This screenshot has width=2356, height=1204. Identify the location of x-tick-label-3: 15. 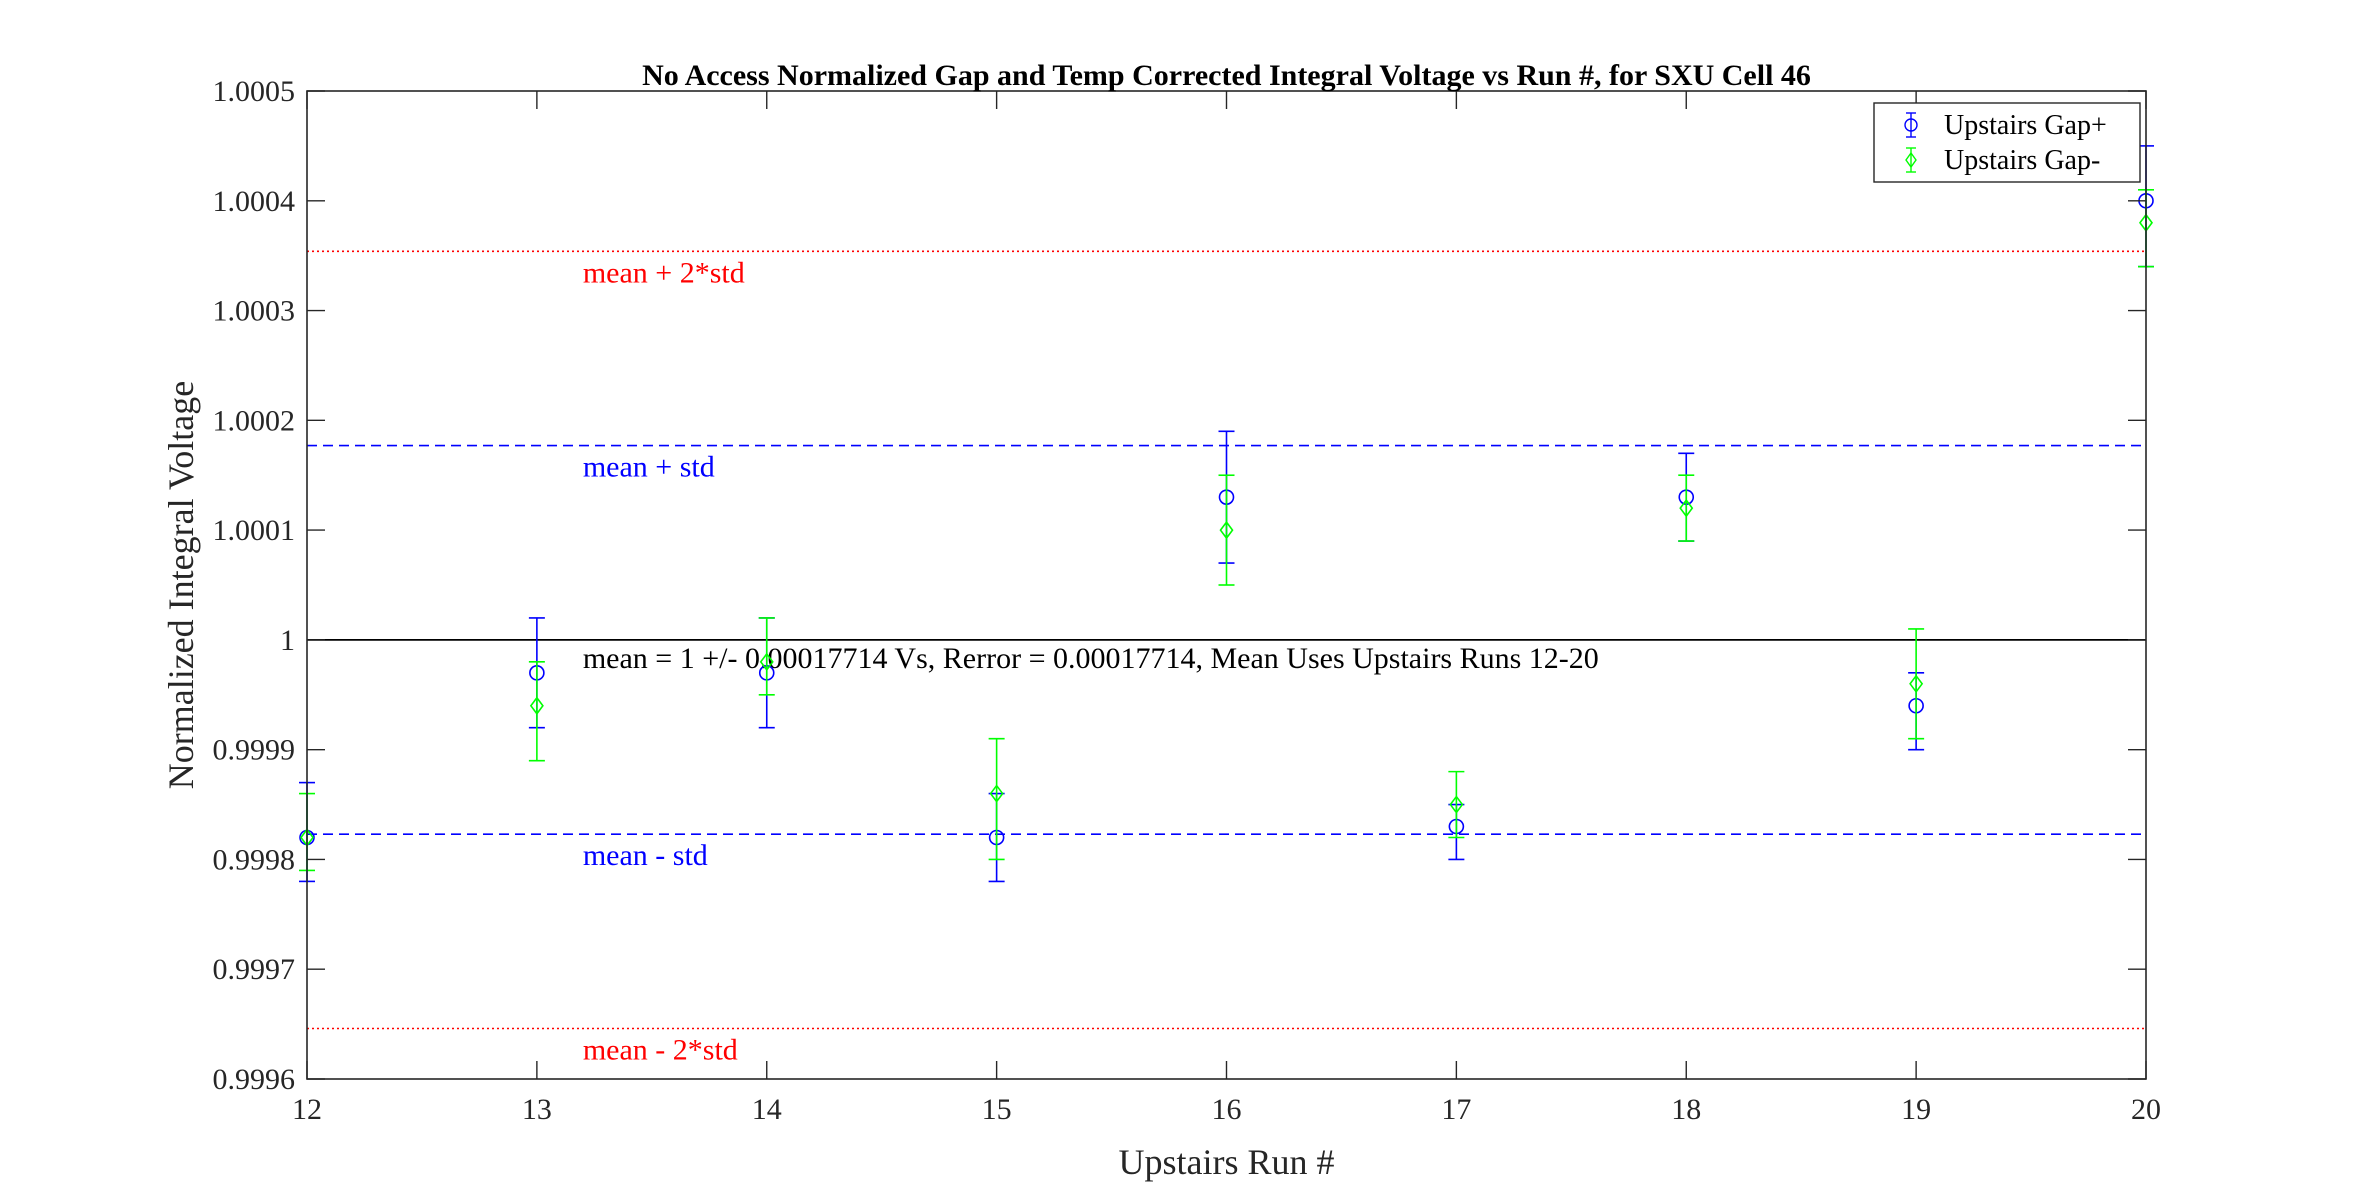
(997, 1109).